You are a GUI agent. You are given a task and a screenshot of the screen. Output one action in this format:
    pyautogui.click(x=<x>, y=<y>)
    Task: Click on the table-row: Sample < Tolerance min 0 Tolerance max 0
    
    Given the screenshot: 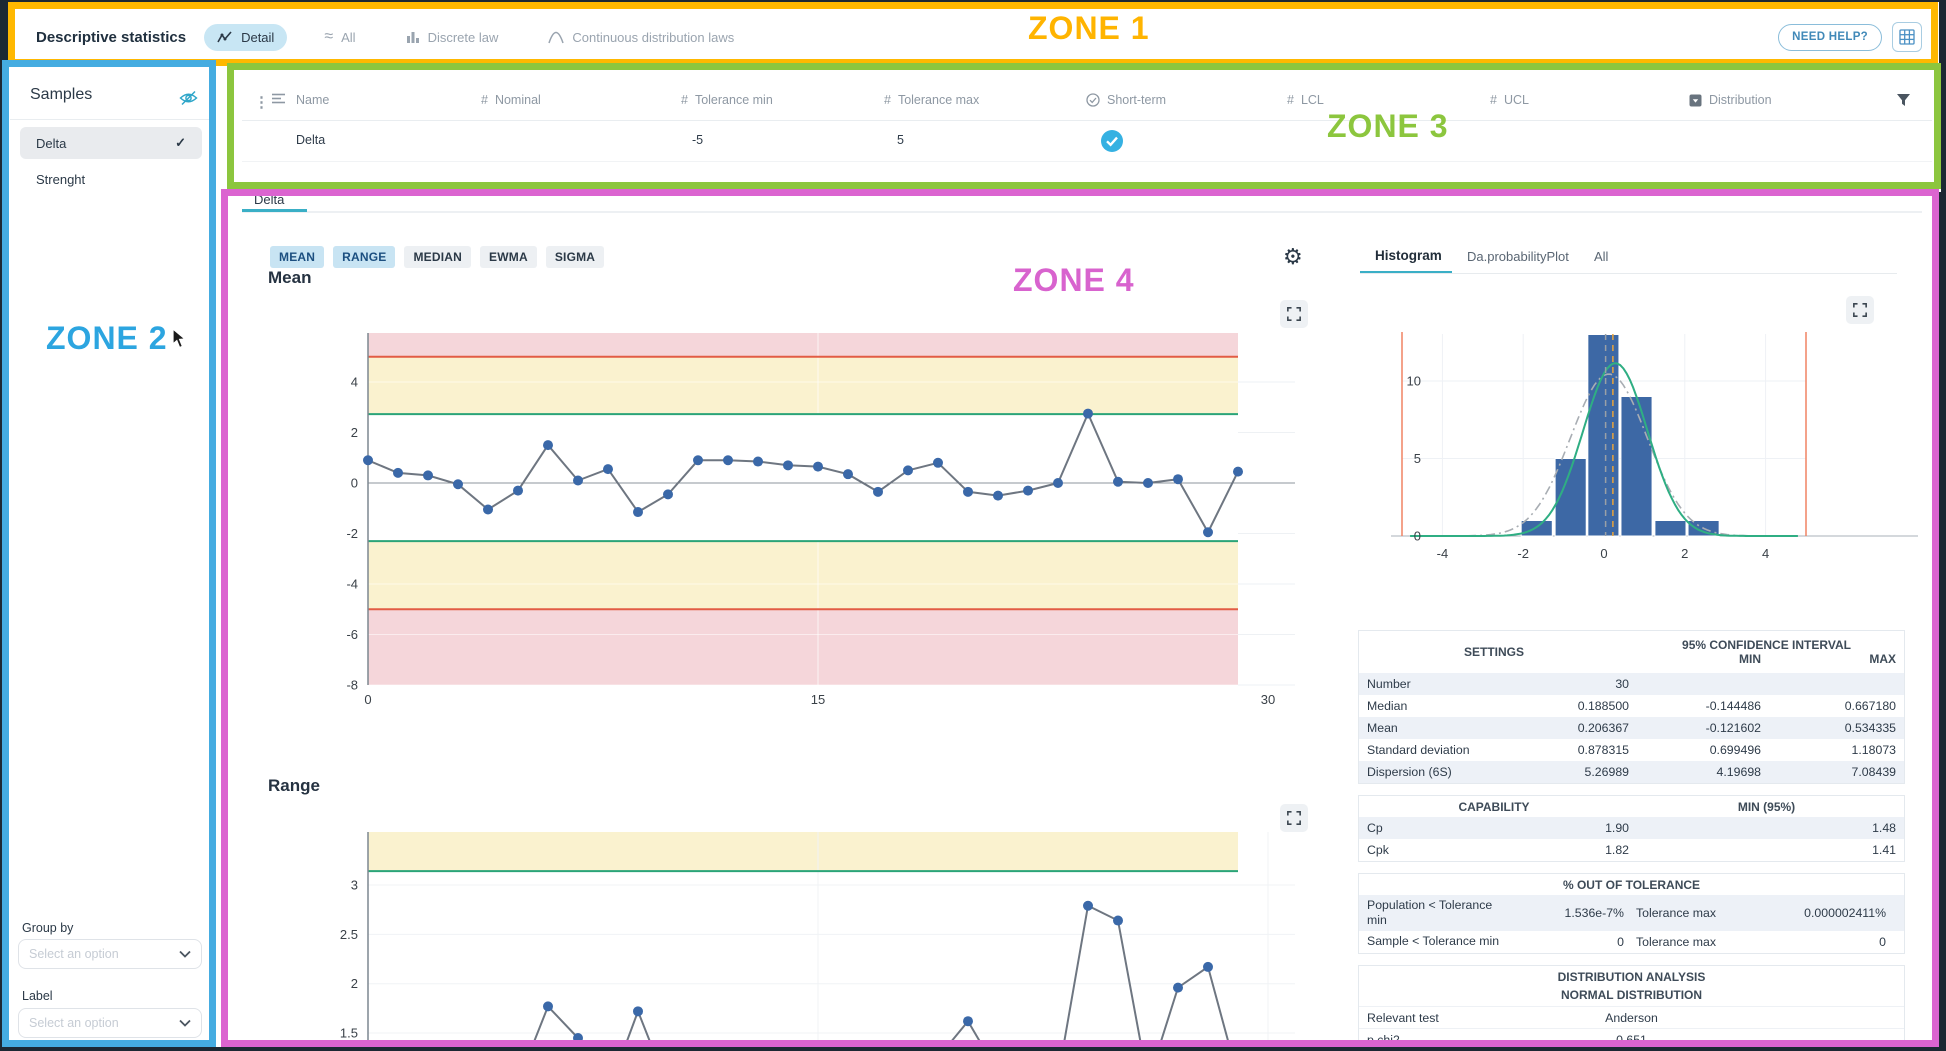 What is the action you would take?
    pyautogui.click(x=1626, y=941)
    